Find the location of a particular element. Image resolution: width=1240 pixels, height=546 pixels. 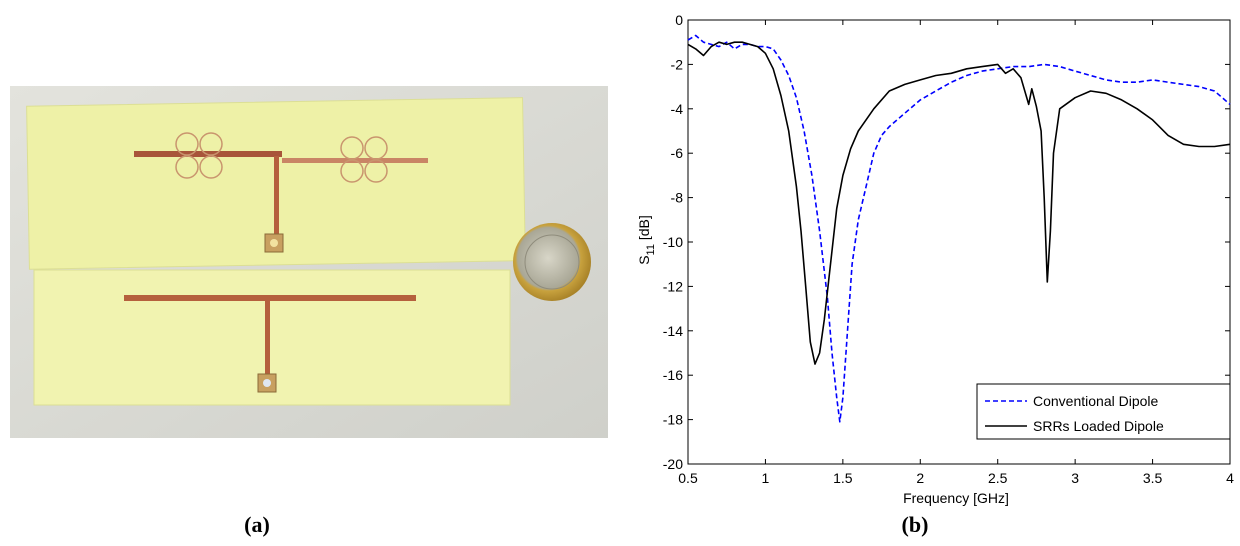

legend: Conventional Dipole SRRs Loaded Dipole is located at coordinates (1103, 411).